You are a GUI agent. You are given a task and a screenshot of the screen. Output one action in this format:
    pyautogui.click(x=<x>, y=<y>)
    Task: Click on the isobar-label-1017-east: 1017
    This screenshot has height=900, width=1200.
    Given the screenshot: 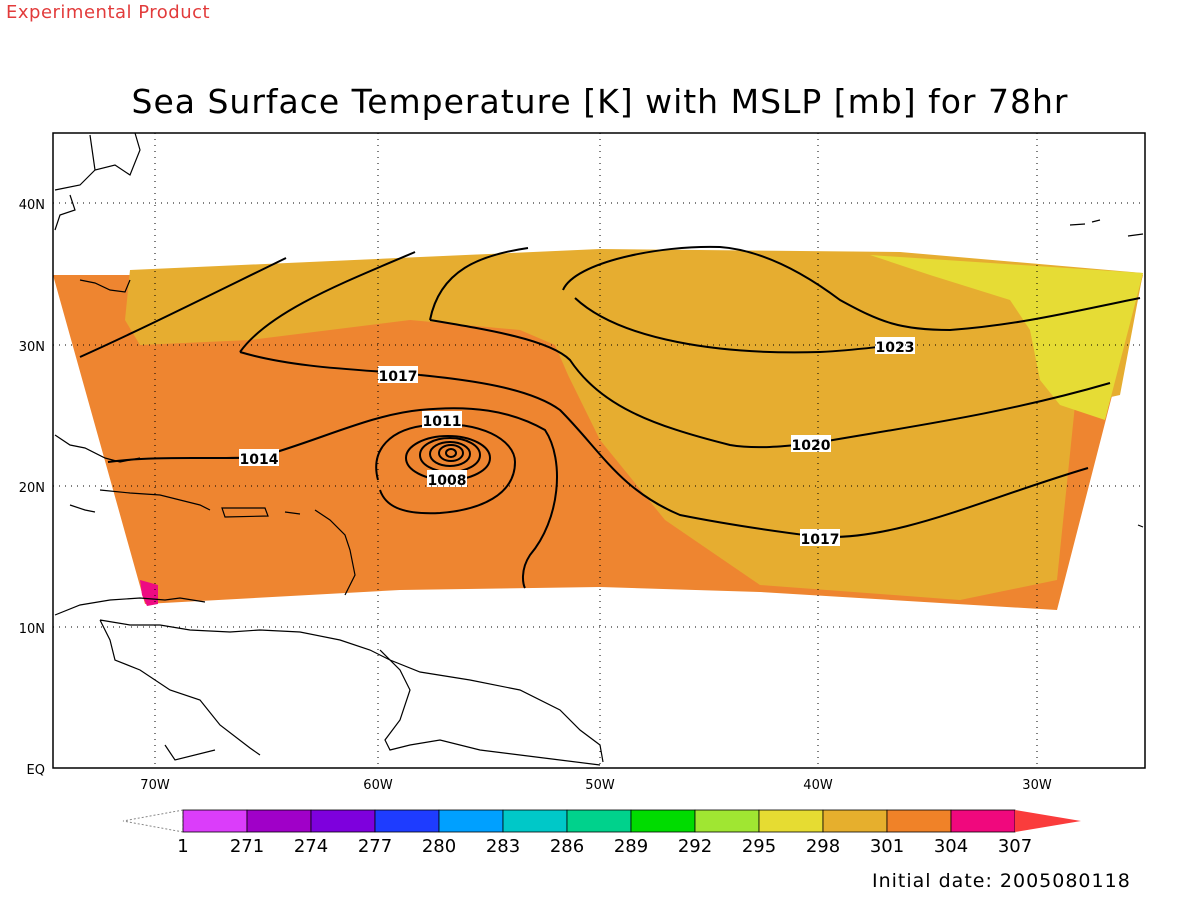 What is the action you would take?
    pyautogui.click(x=820, y=538)
    